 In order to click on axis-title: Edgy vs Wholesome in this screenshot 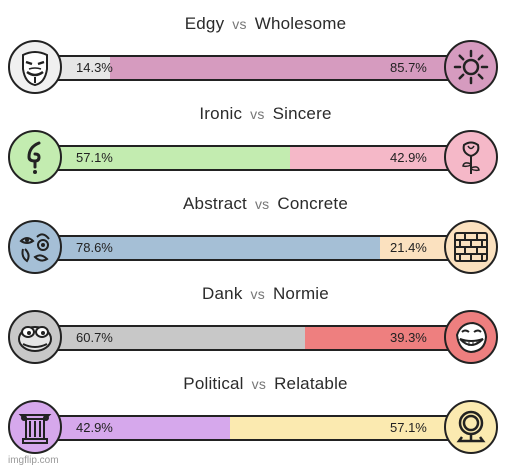, I will do `click(265, 24)`.